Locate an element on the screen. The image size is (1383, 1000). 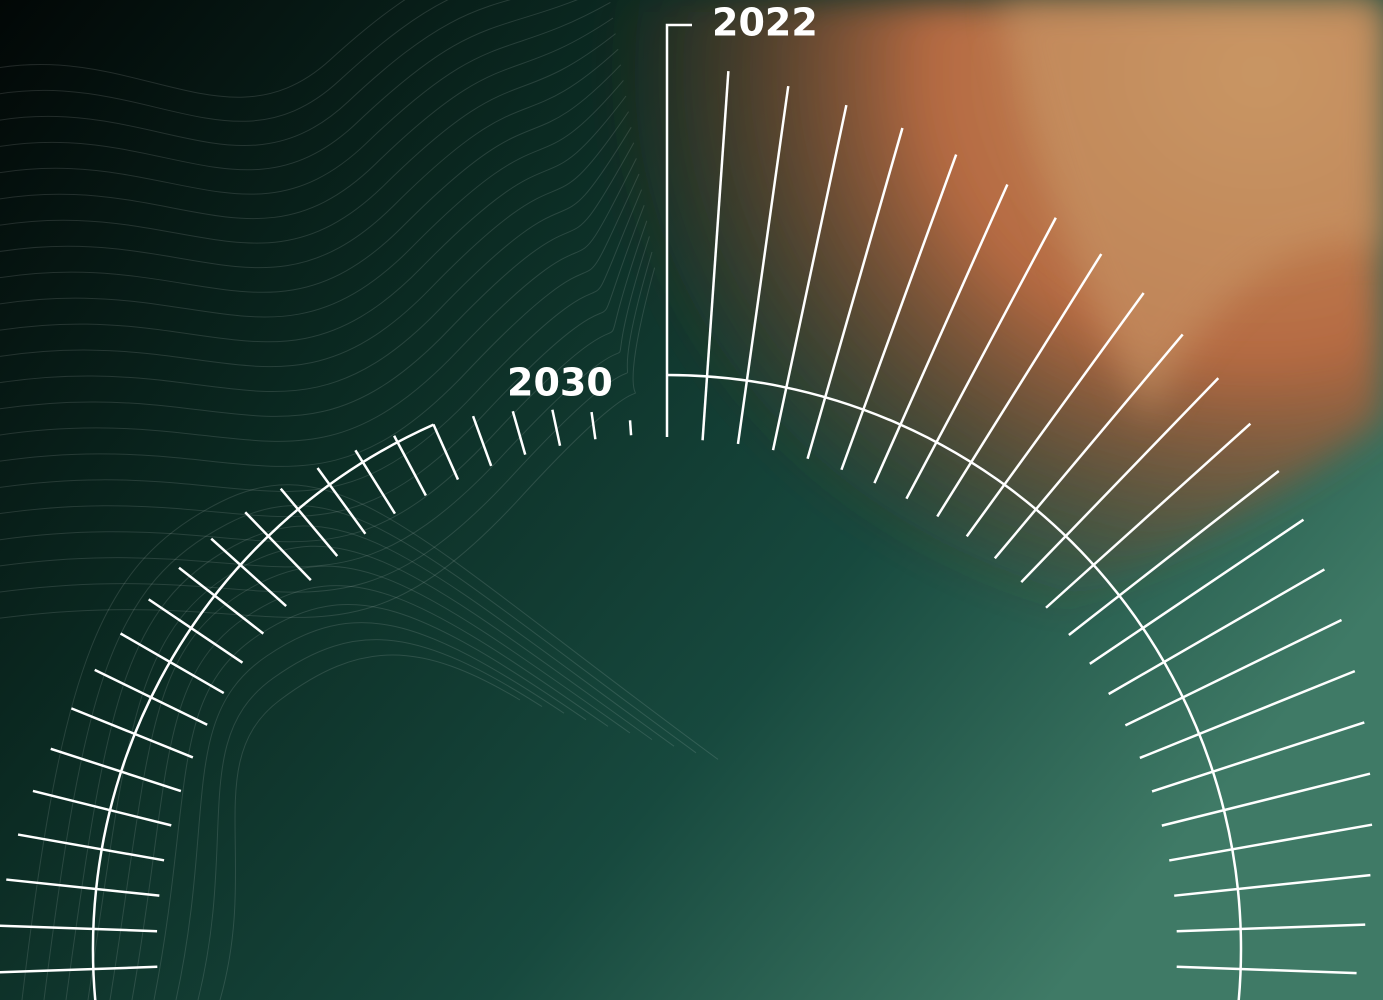
start-marker is located at coordinates (678, 230).